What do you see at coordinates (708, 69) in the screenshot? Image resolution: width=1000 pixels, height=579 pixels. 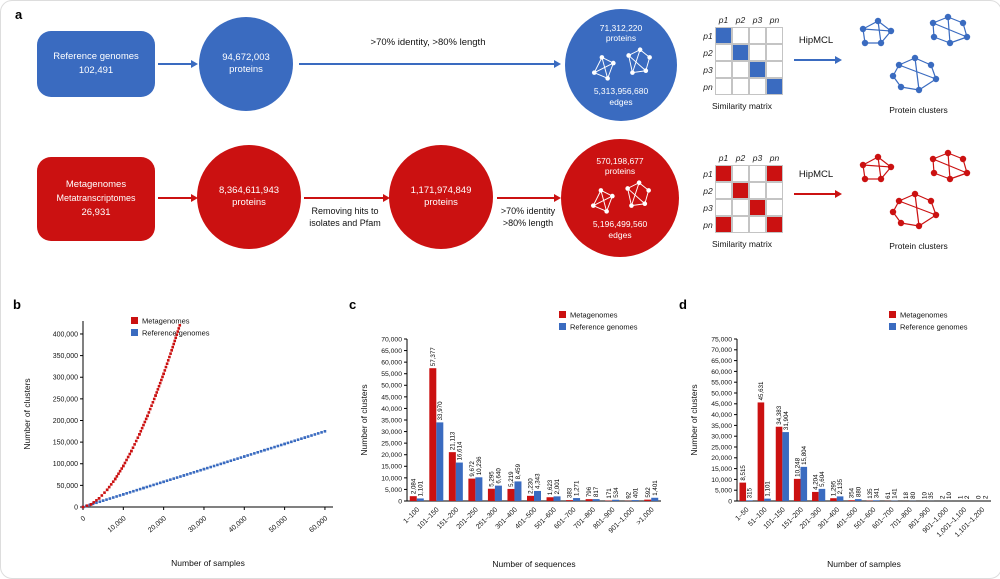 I see `matrix-row-header: p3` at bounding box center [708, 69].